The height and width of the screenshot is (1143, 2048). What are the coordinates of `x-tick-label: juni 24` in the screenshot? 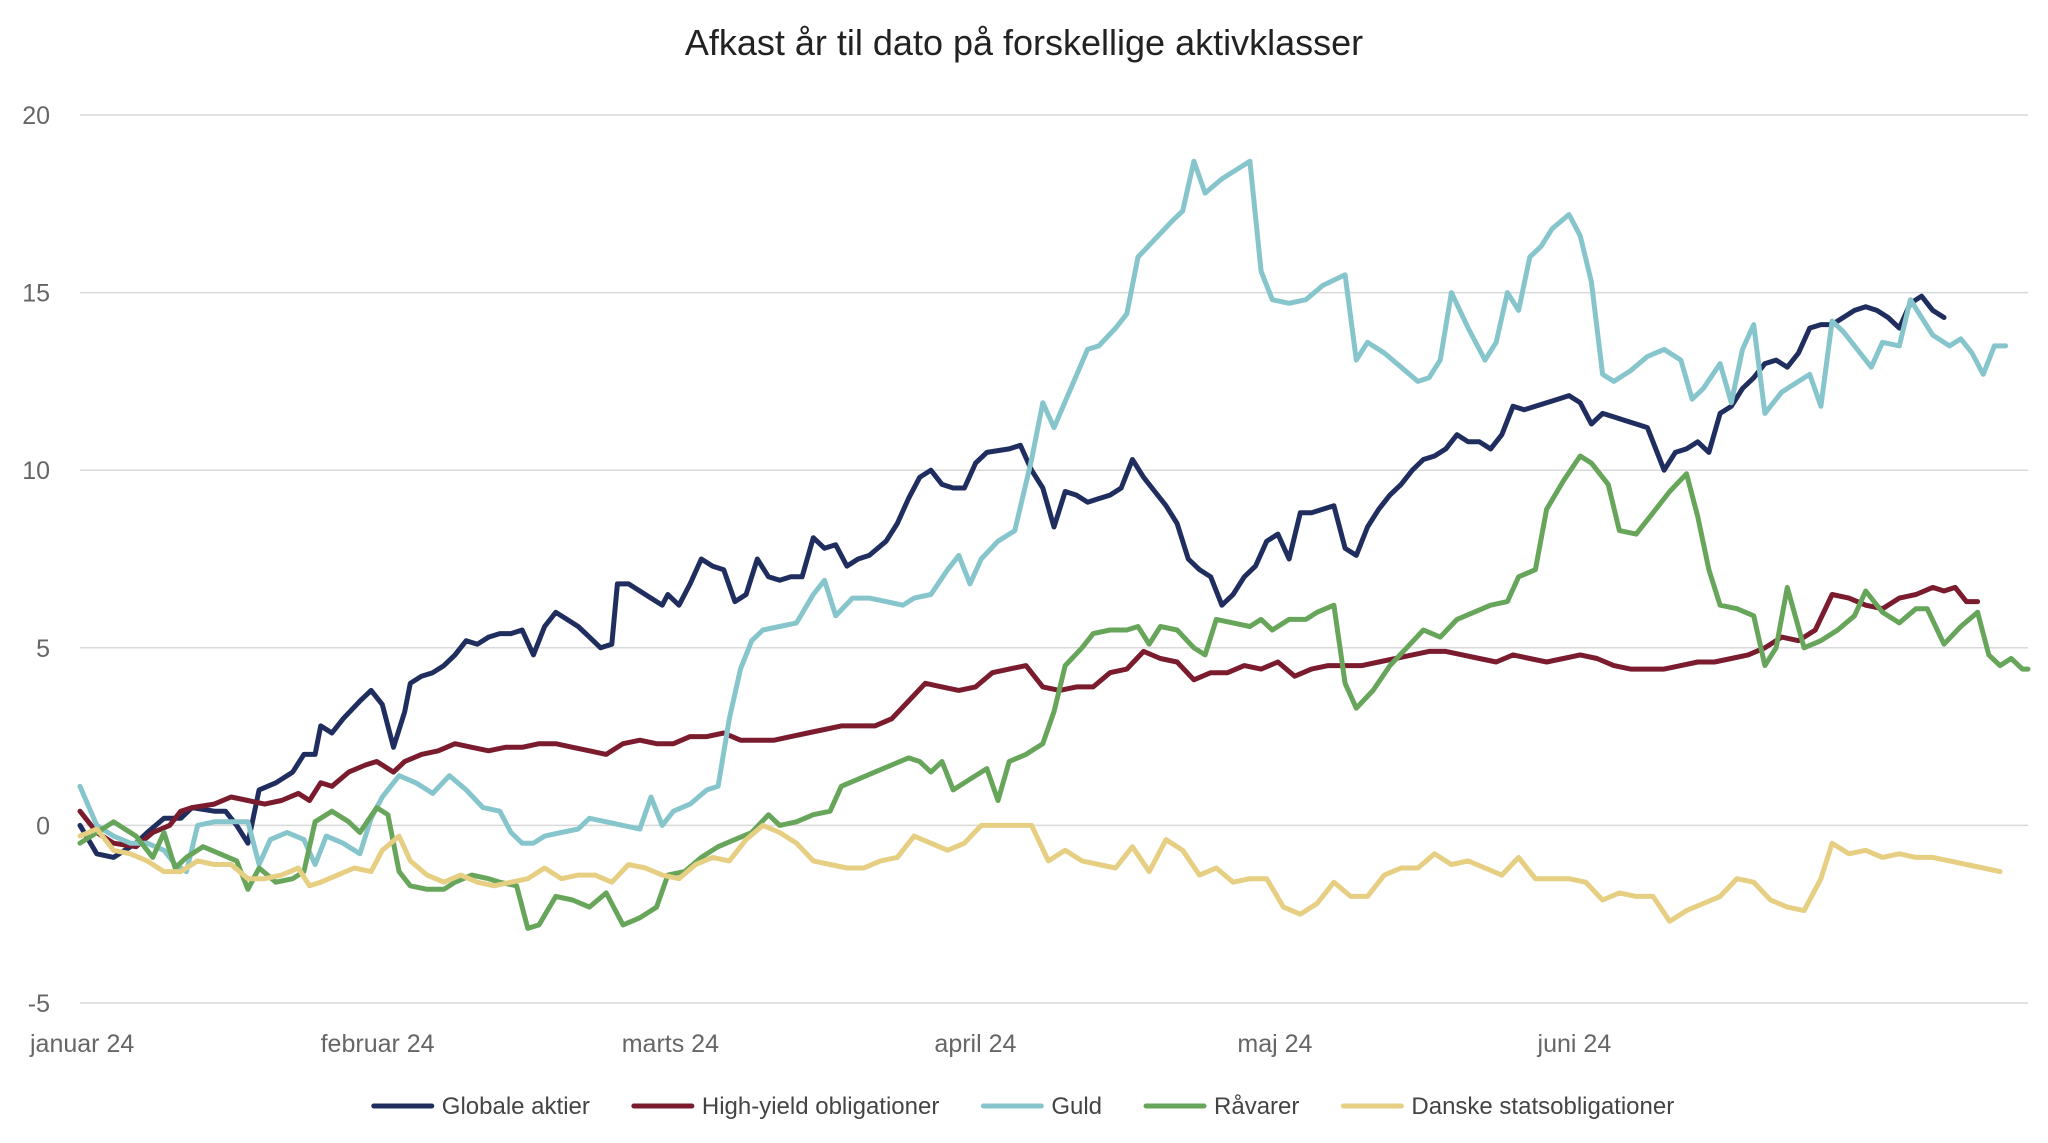 It's located at (1574, 1044).